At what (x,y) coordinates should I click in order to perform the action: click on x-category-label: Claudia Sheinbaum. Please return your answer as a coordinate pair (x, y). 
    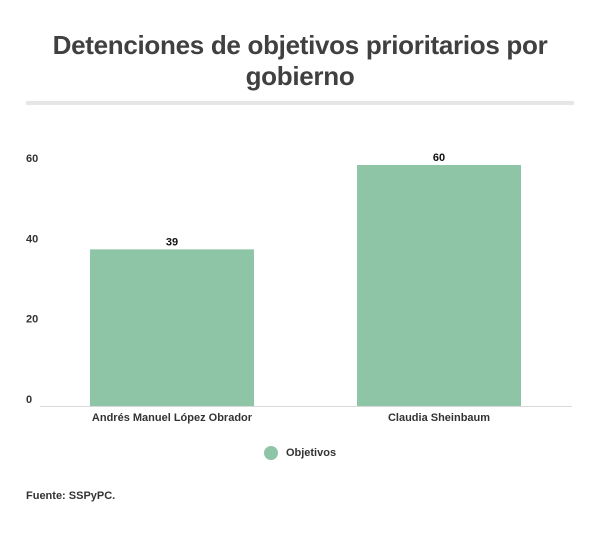
    Looking at the image, I should click on (439, 418).